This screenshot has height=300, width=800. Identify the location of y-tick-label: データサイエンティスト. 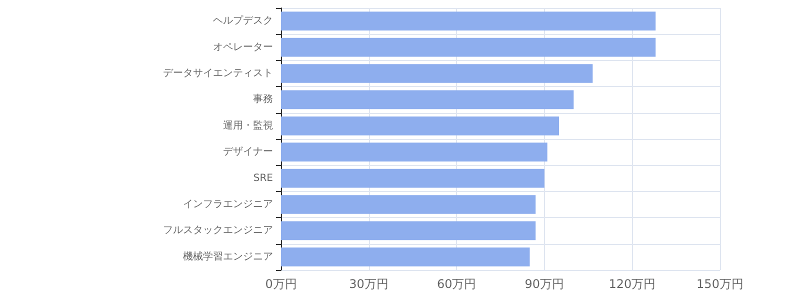
(218, 73).